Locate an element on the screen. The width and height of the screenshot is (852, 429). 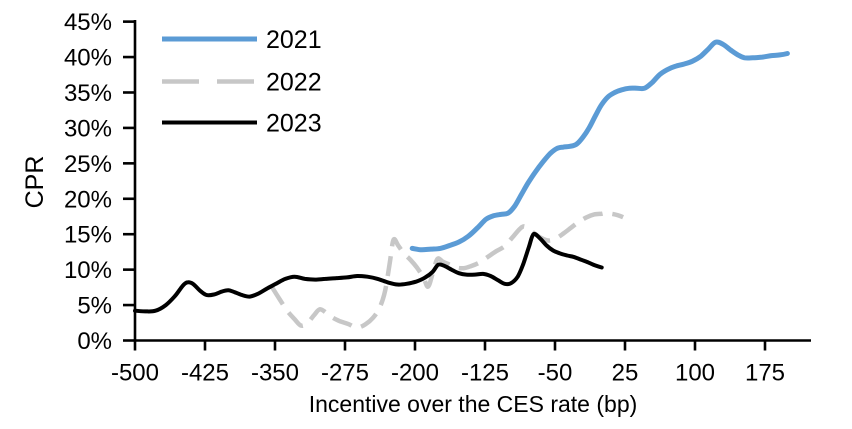
x-tick-label: -425 is located at coordinates (205, 373).